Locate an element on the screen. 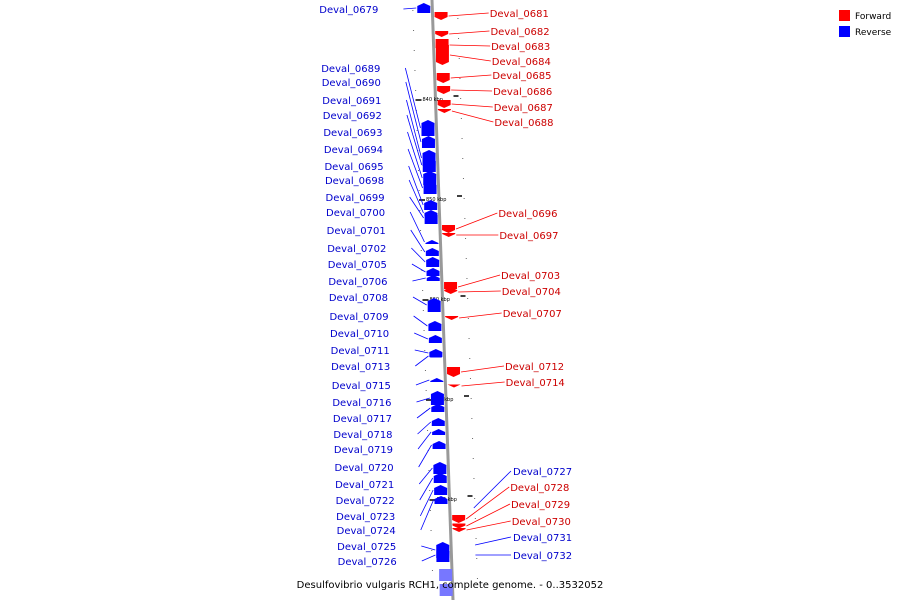 The image size is (900, 600). reverse-gene-label: Deval_0700 is located at coordinates (355, 213).